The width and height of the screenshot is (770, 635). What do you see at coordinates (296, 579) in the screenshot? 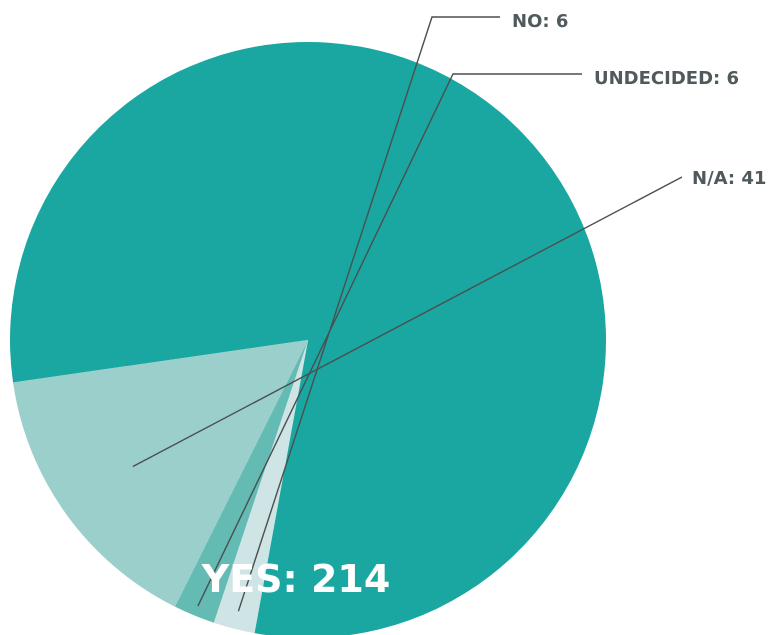
I see `slice-label-yes: YES: 214` at bounding box center [296, 579].